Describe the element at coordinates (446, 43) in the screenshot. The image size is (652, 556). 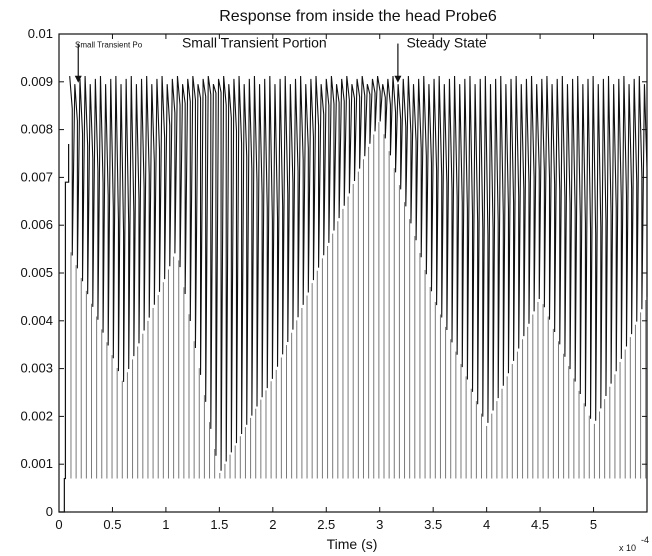
I see `annotation-label: Steady State` at that location.